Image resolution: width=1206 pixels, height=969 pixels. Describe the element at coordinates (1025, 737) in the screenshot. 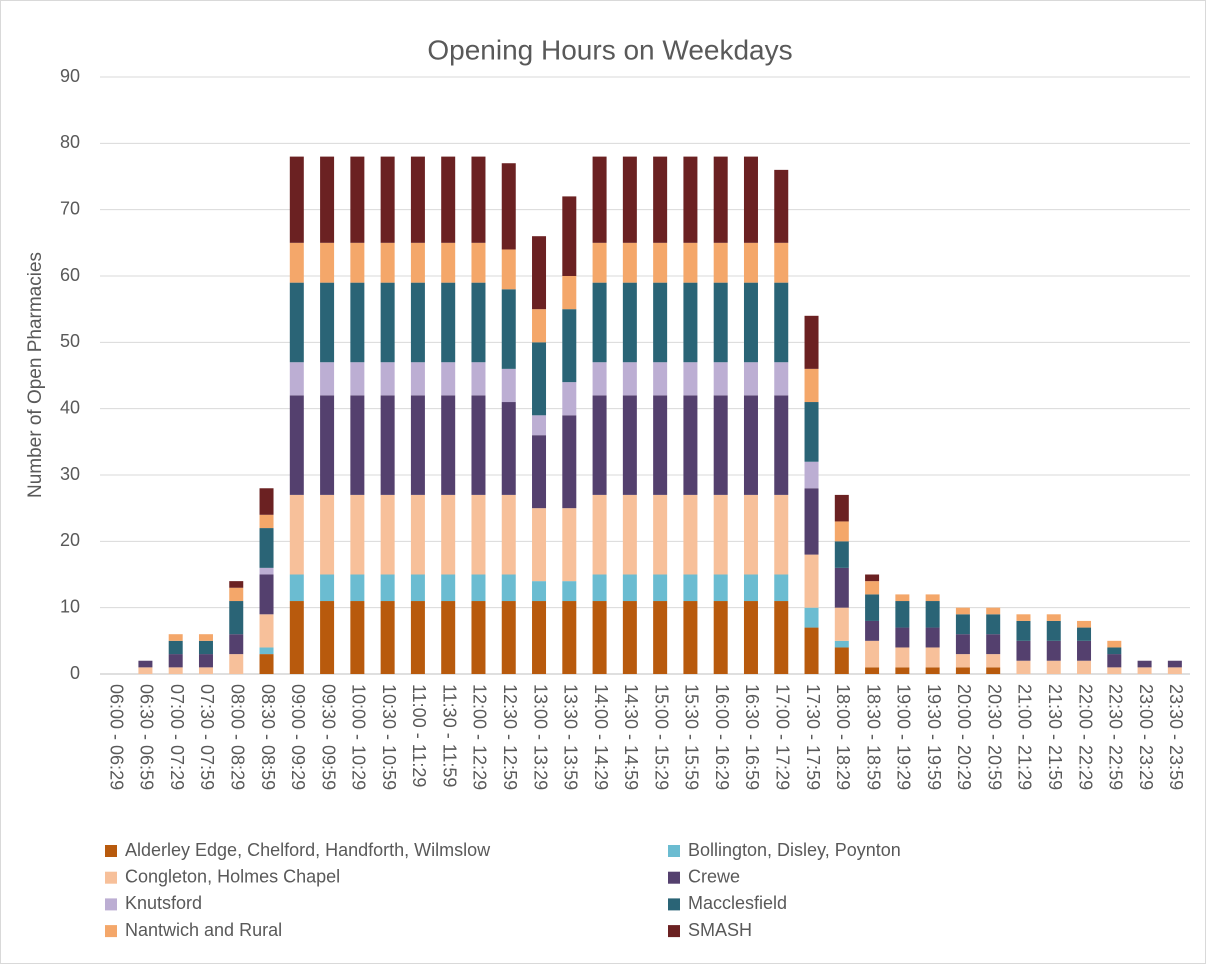

I see `x-tick-label: 21:00 - 21:29` at that location.